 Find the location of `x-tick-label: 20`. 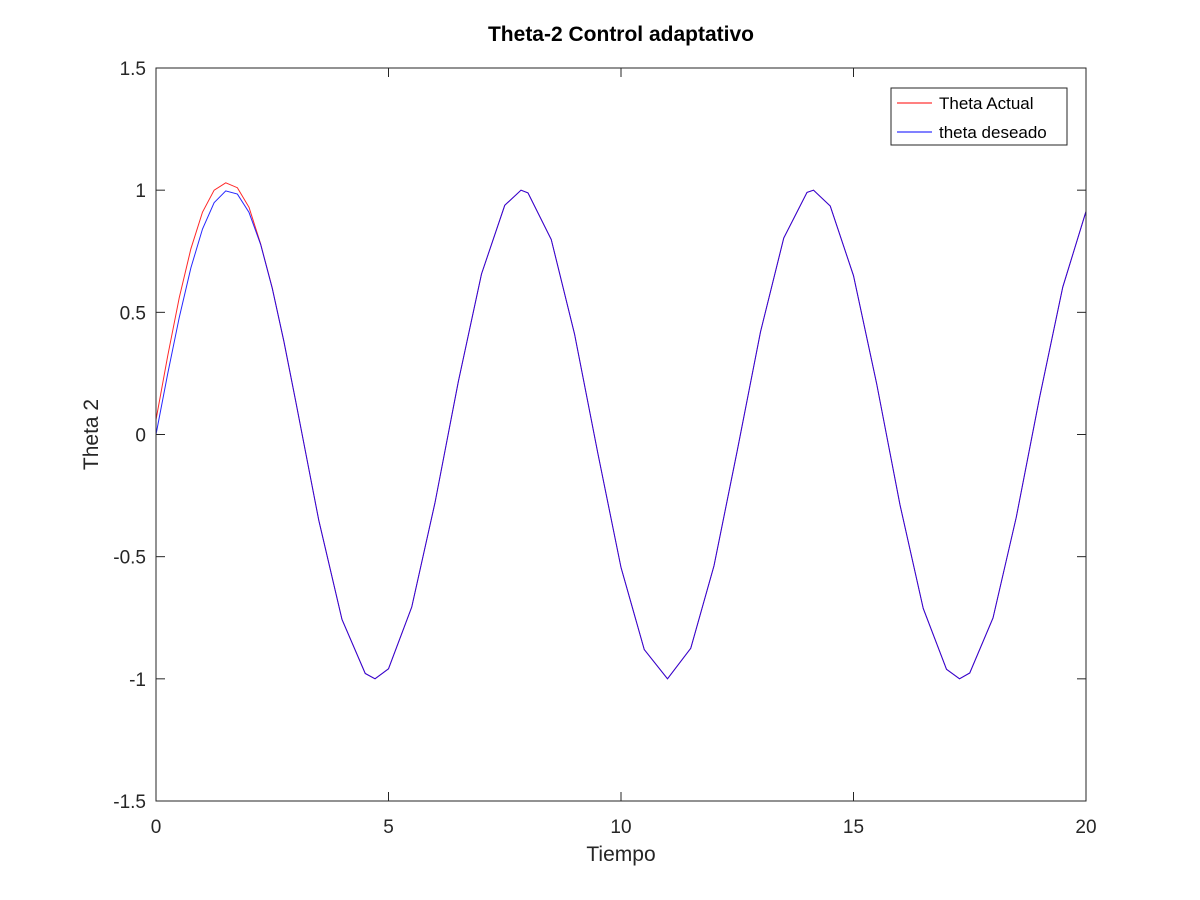

x-tick-label: 20 is located at coordinates (1085, 827).